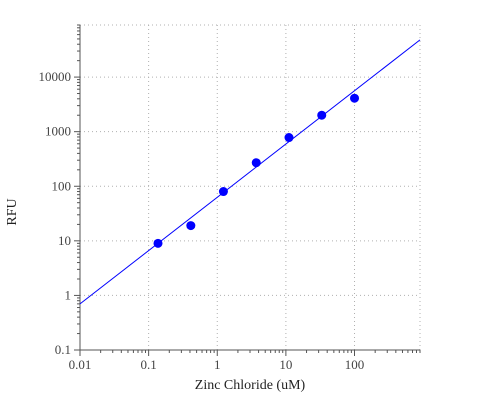 This screenshot has height=400, width=500. I want to click on x-tick-label-2: 1, so click(217, 364).